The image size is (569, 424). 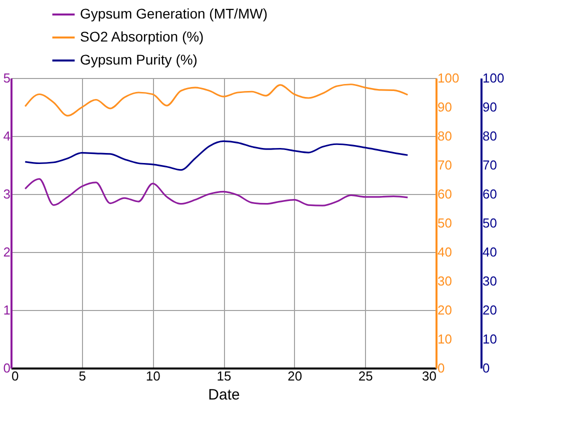 I want to click on y3-tick-label: 80, so click(x=489, y=136).